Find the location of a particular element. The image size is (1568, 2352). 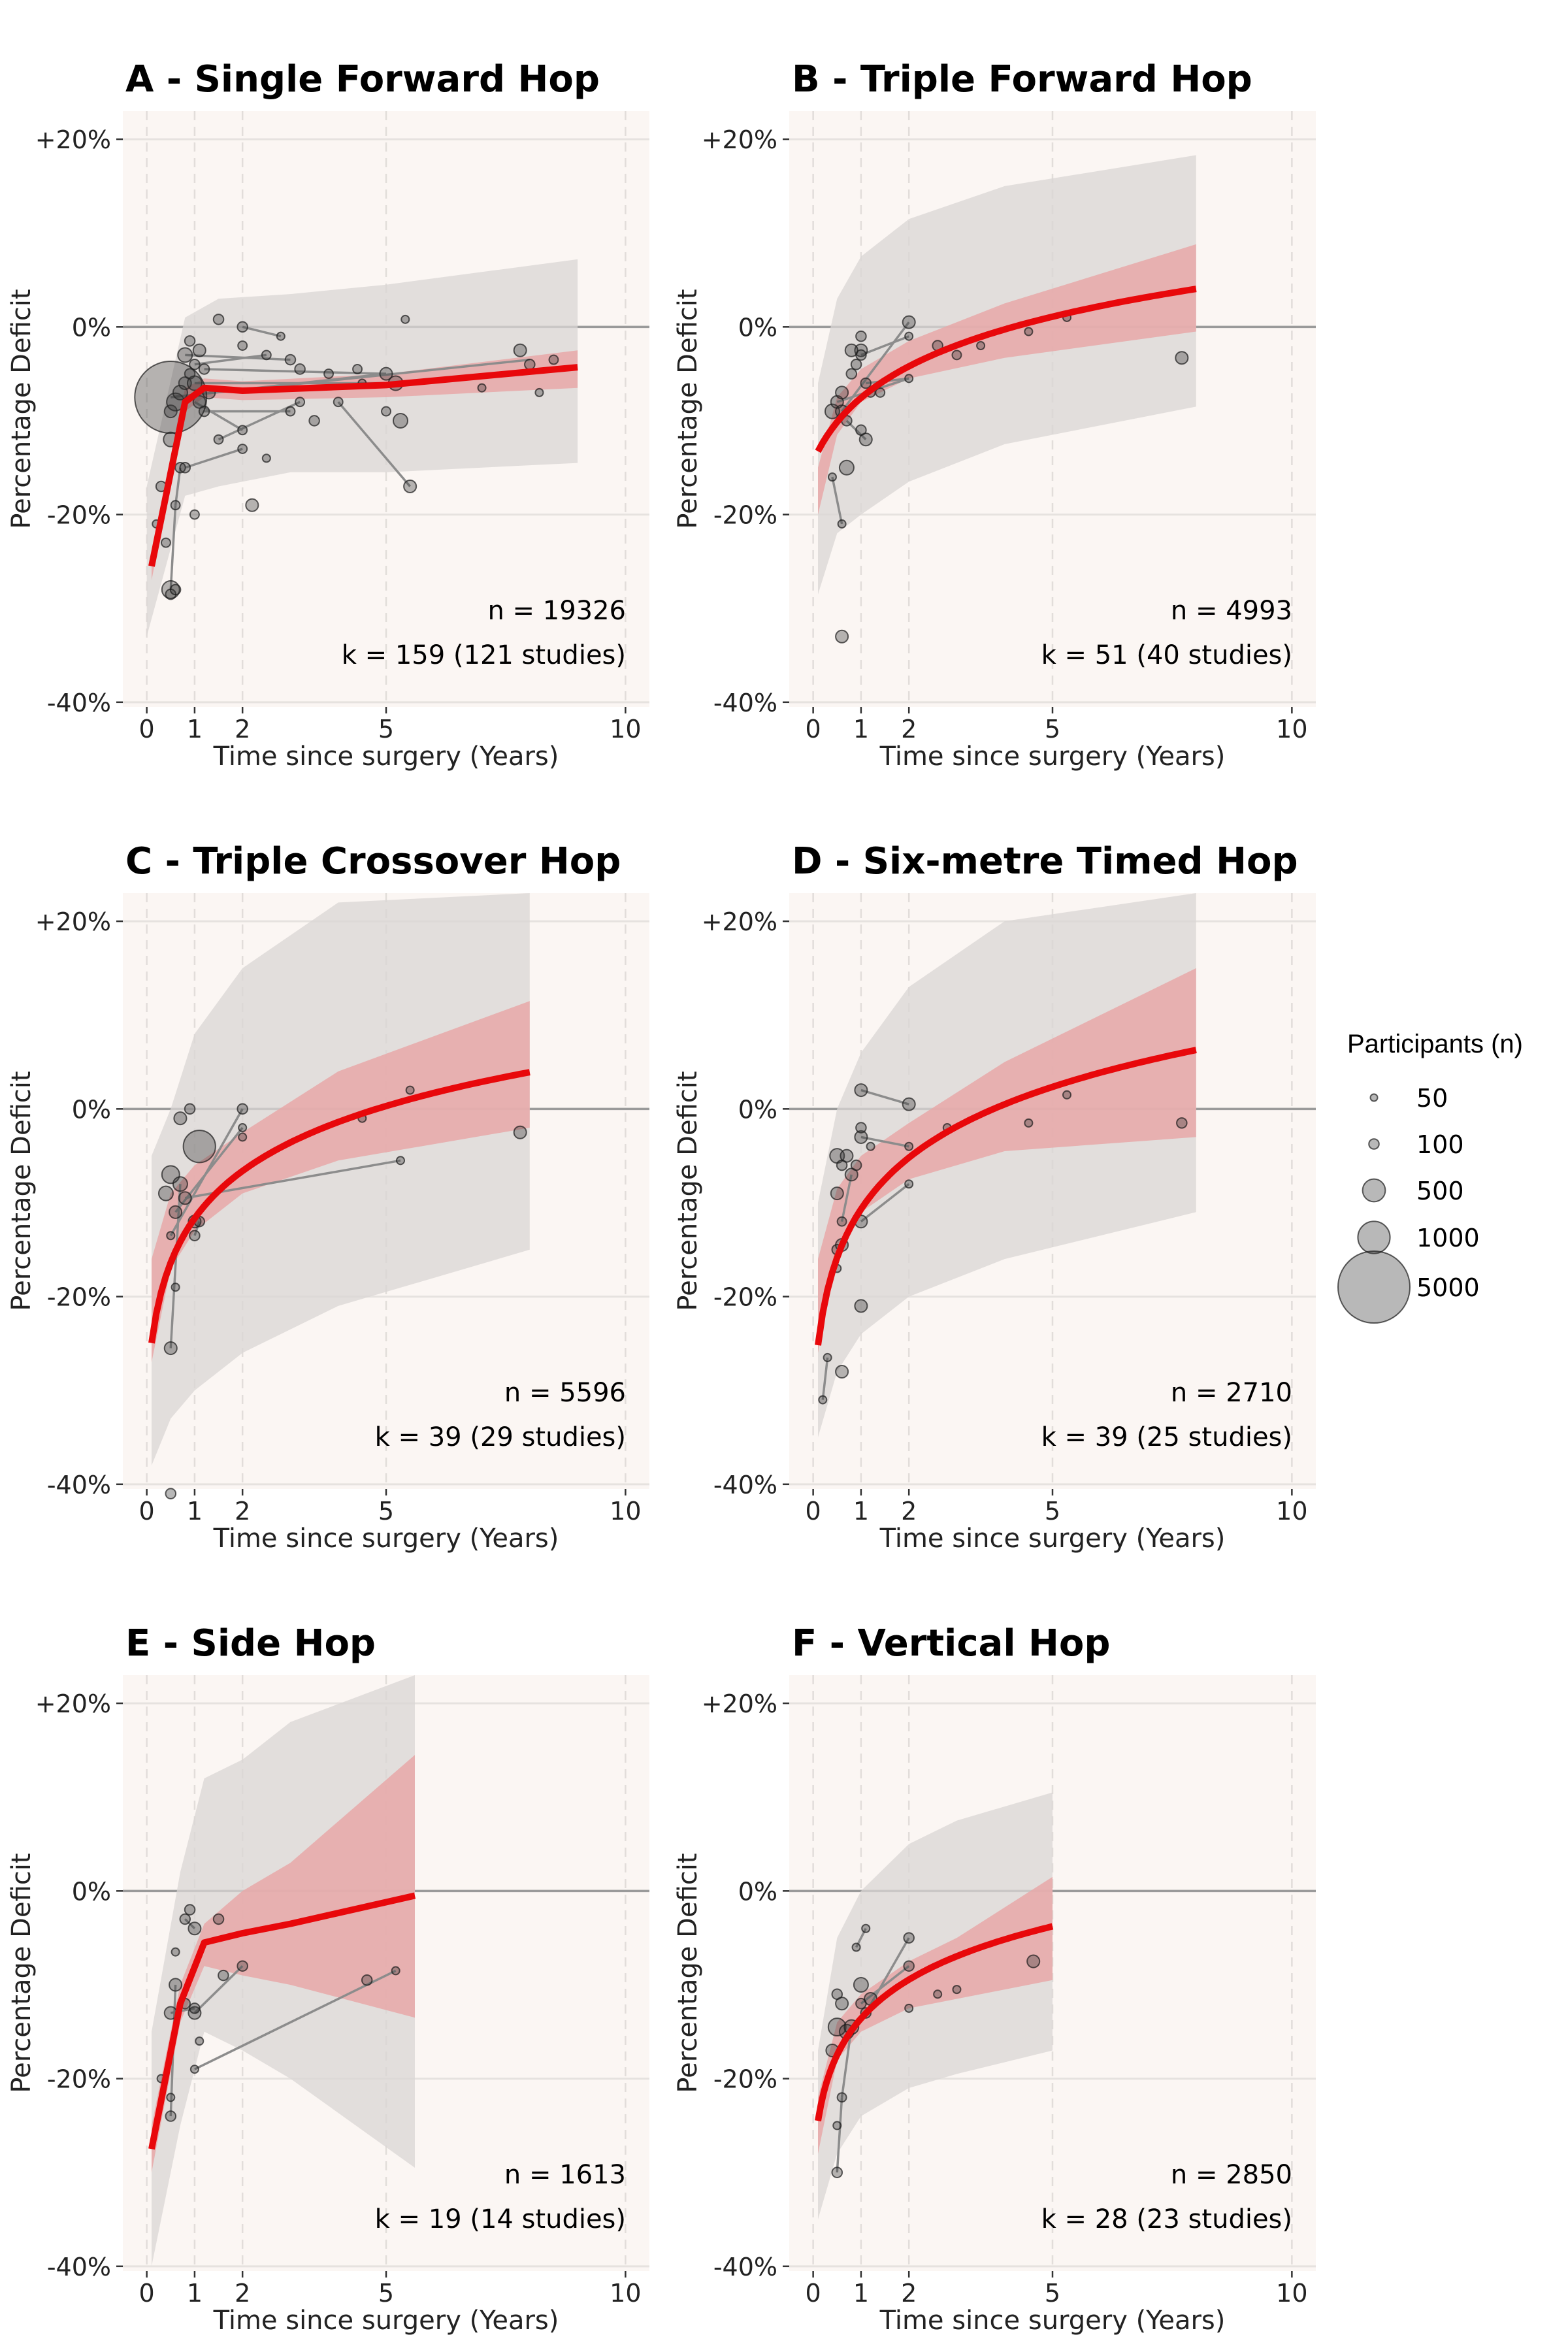

y-tick-label: +20% is located at coordinates (73, 921).